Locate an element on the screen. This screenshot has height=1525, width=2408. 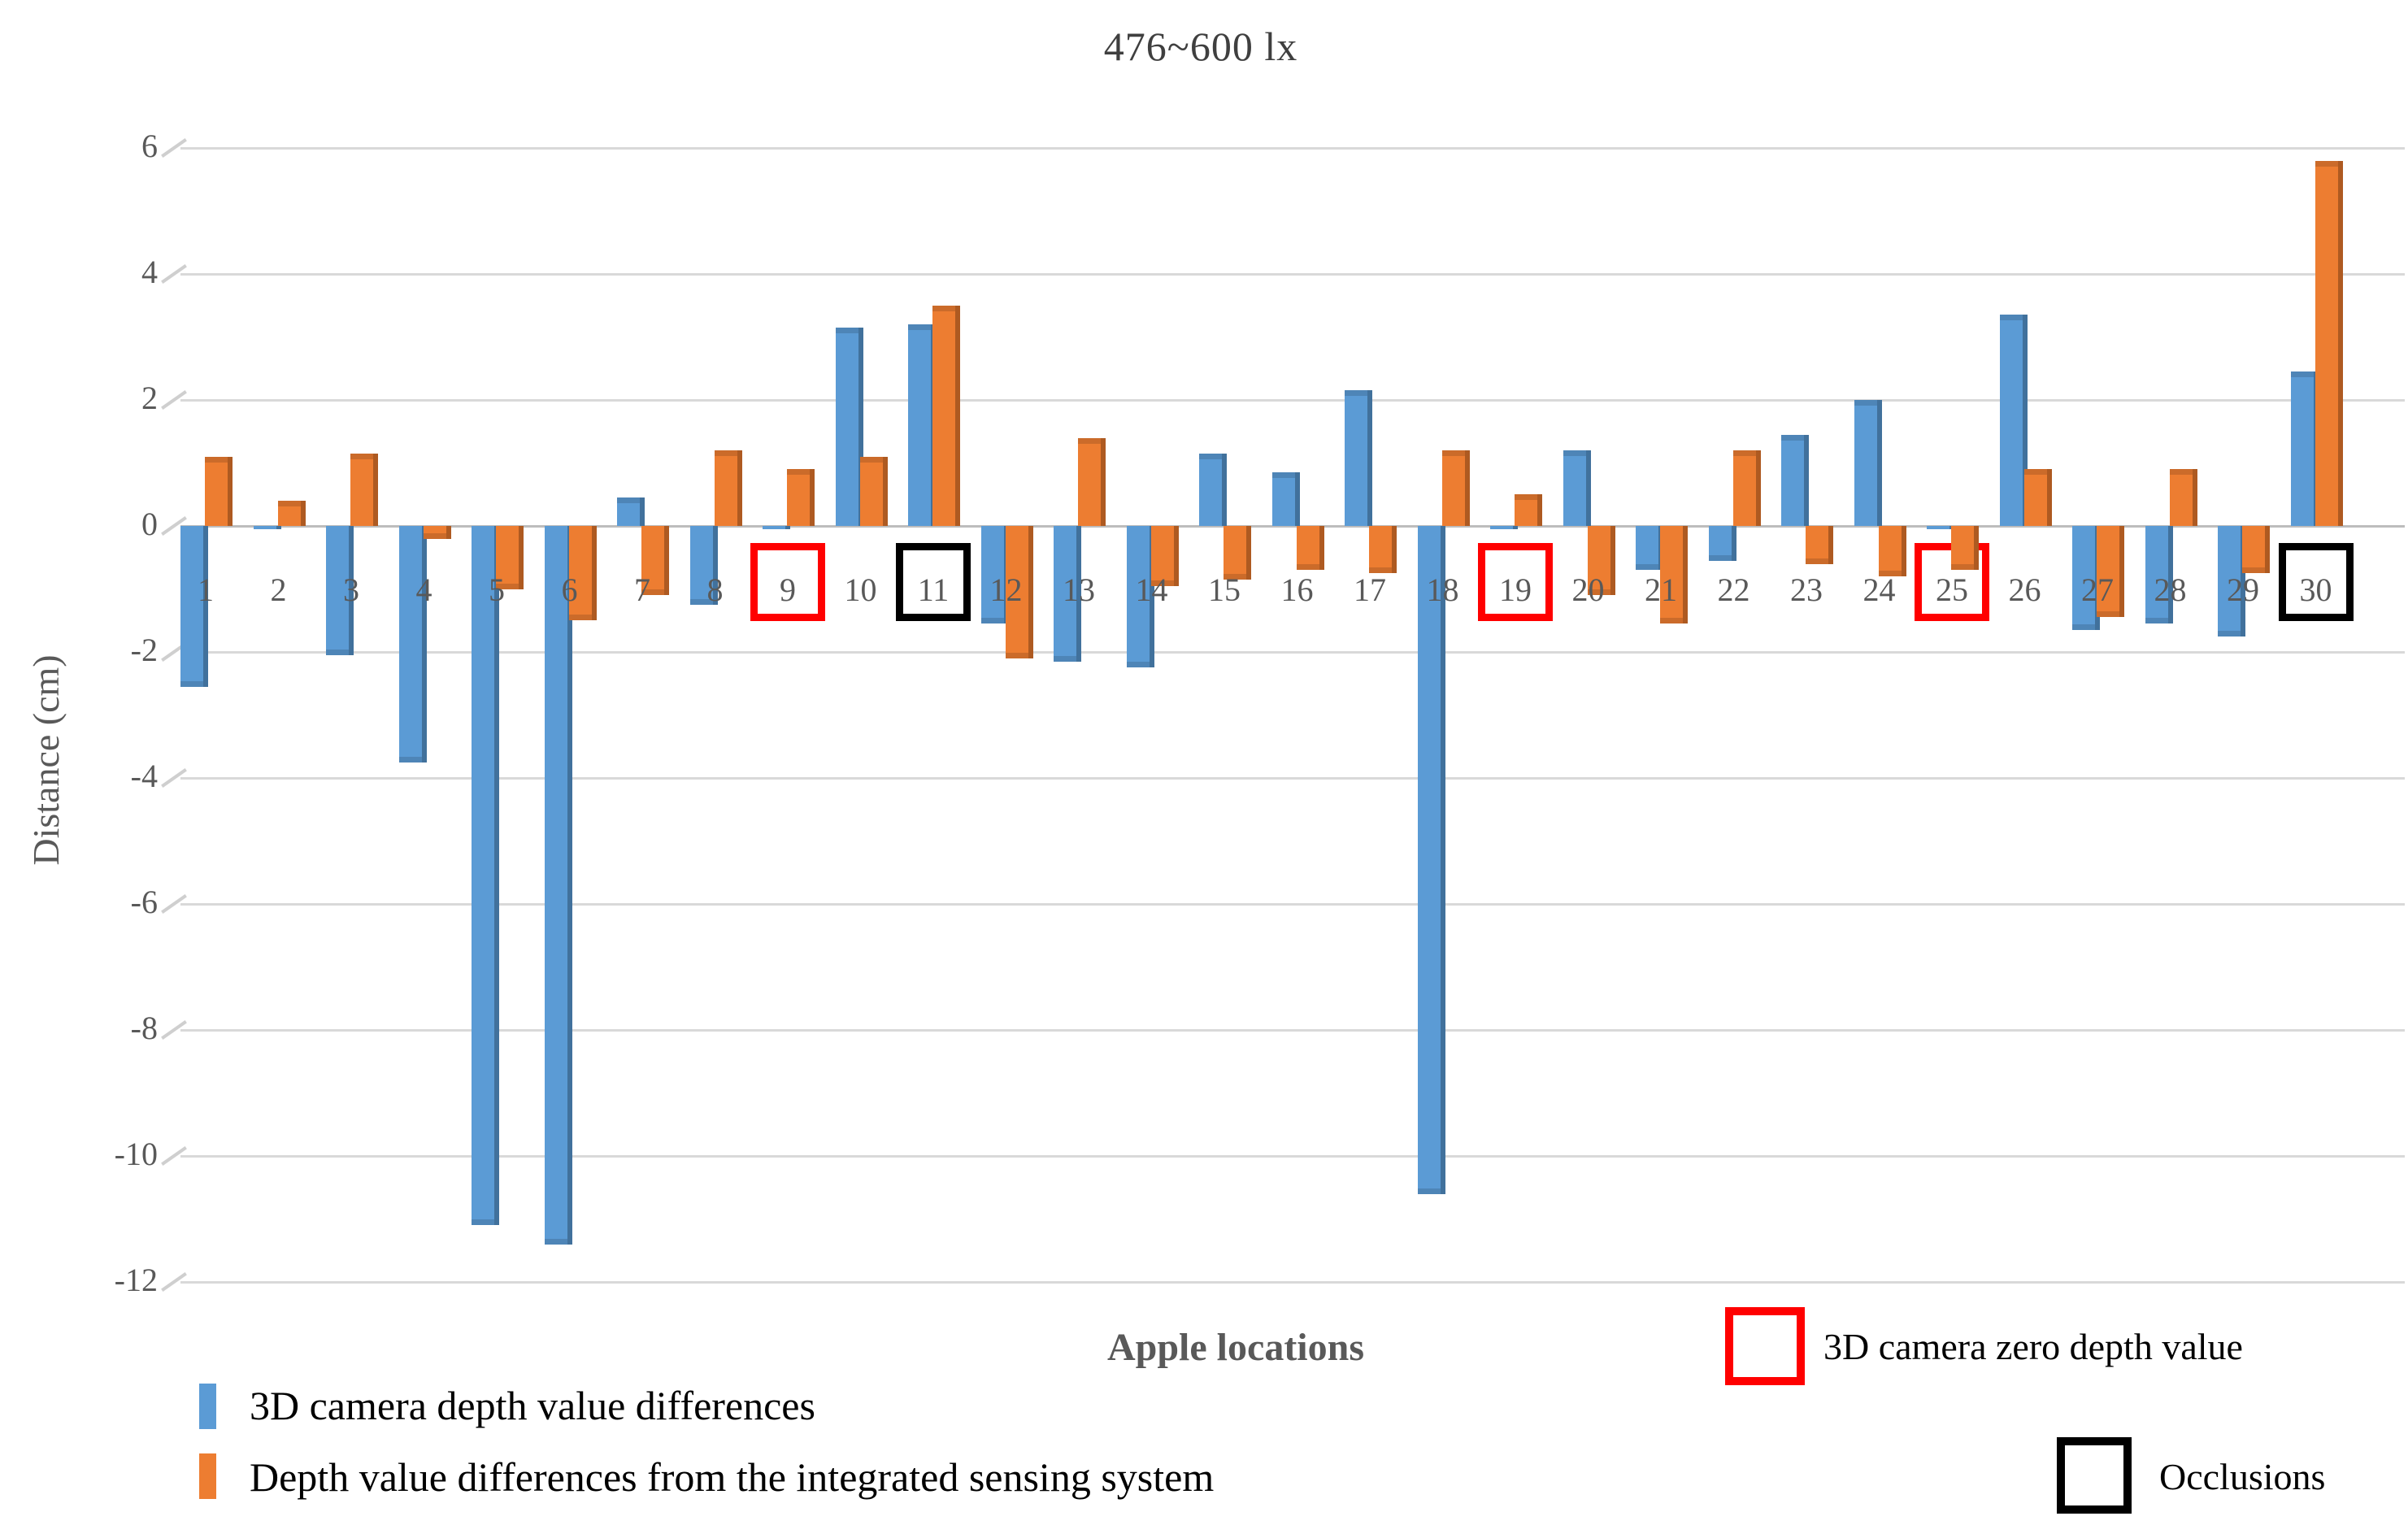
x-tick-label: 5 is located at coordinates (497, 589).